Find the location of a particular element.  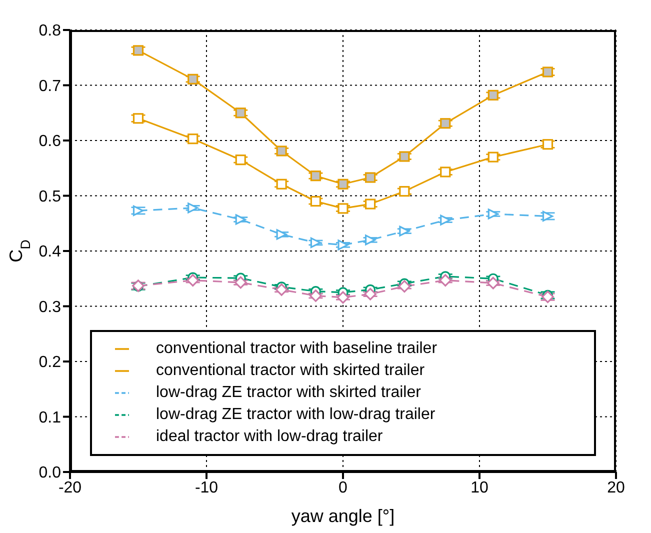

x-tick-label: 10 is located at coordinates (479, 487).